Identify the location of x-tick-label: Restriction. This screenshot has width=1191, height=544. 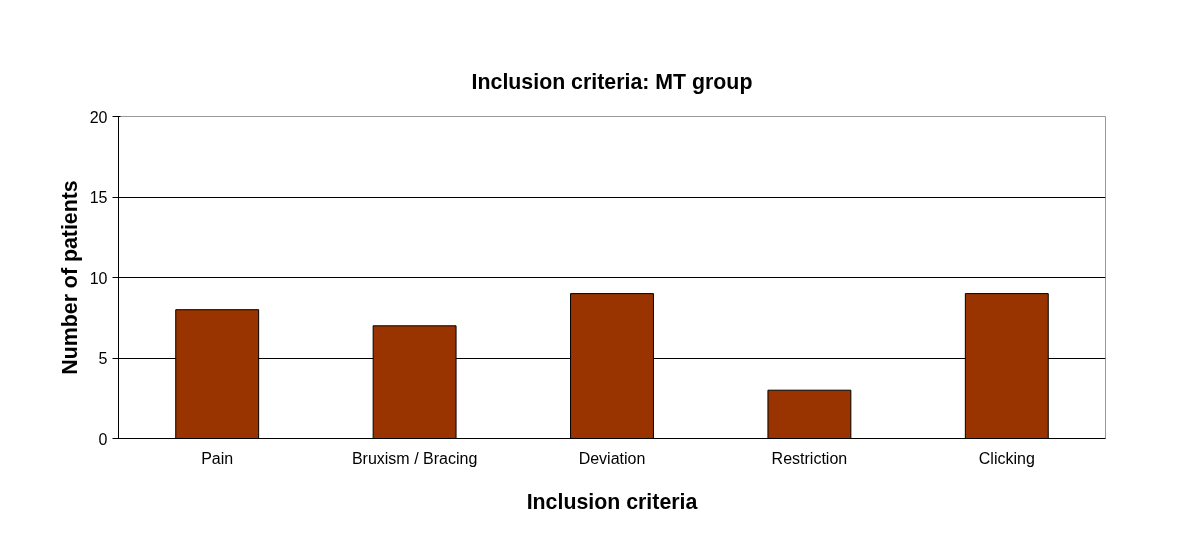
(809, 458).